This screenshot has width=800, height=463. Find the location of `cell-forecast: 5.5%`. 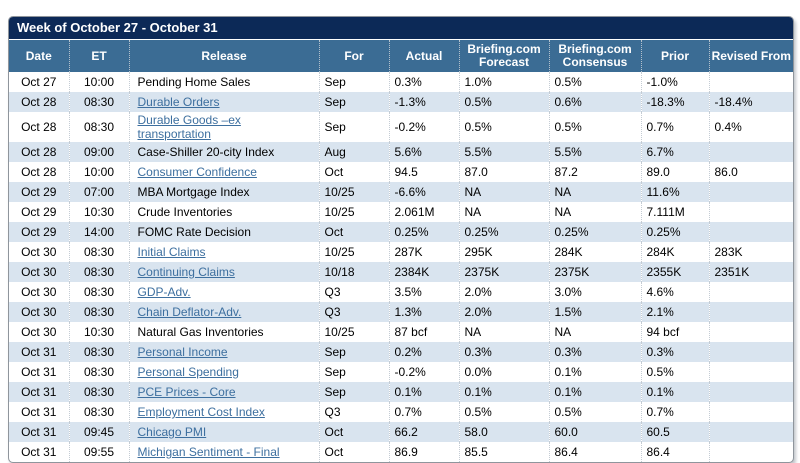

cell-forecast: 5.5% is located at coordinates (503, 152).